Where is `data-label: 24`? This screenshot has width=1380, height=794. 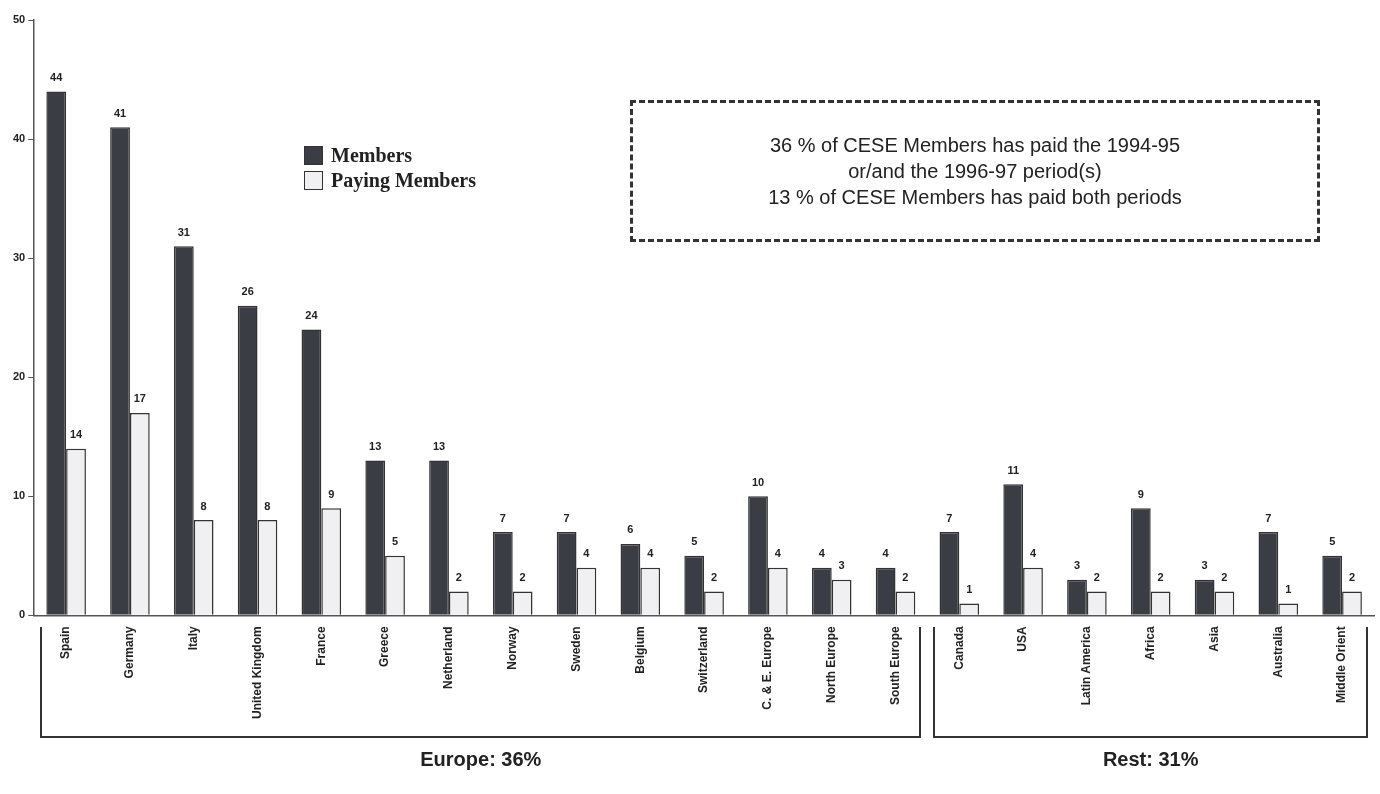
data-label: 24 is located at coordinates (312, 315).